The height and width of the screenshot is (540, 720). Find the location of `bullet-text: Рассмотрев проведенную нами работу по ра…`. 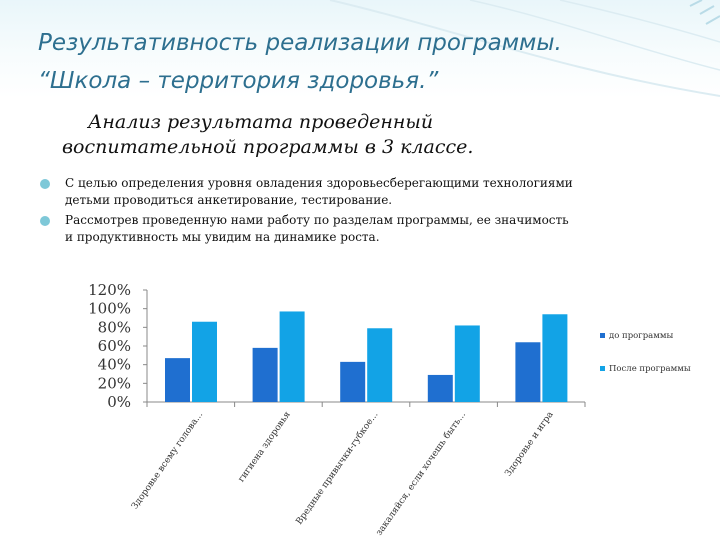

bullet-text: Рассмотрев проведенную нами работу по ра… is located at coordinates (317, 228).